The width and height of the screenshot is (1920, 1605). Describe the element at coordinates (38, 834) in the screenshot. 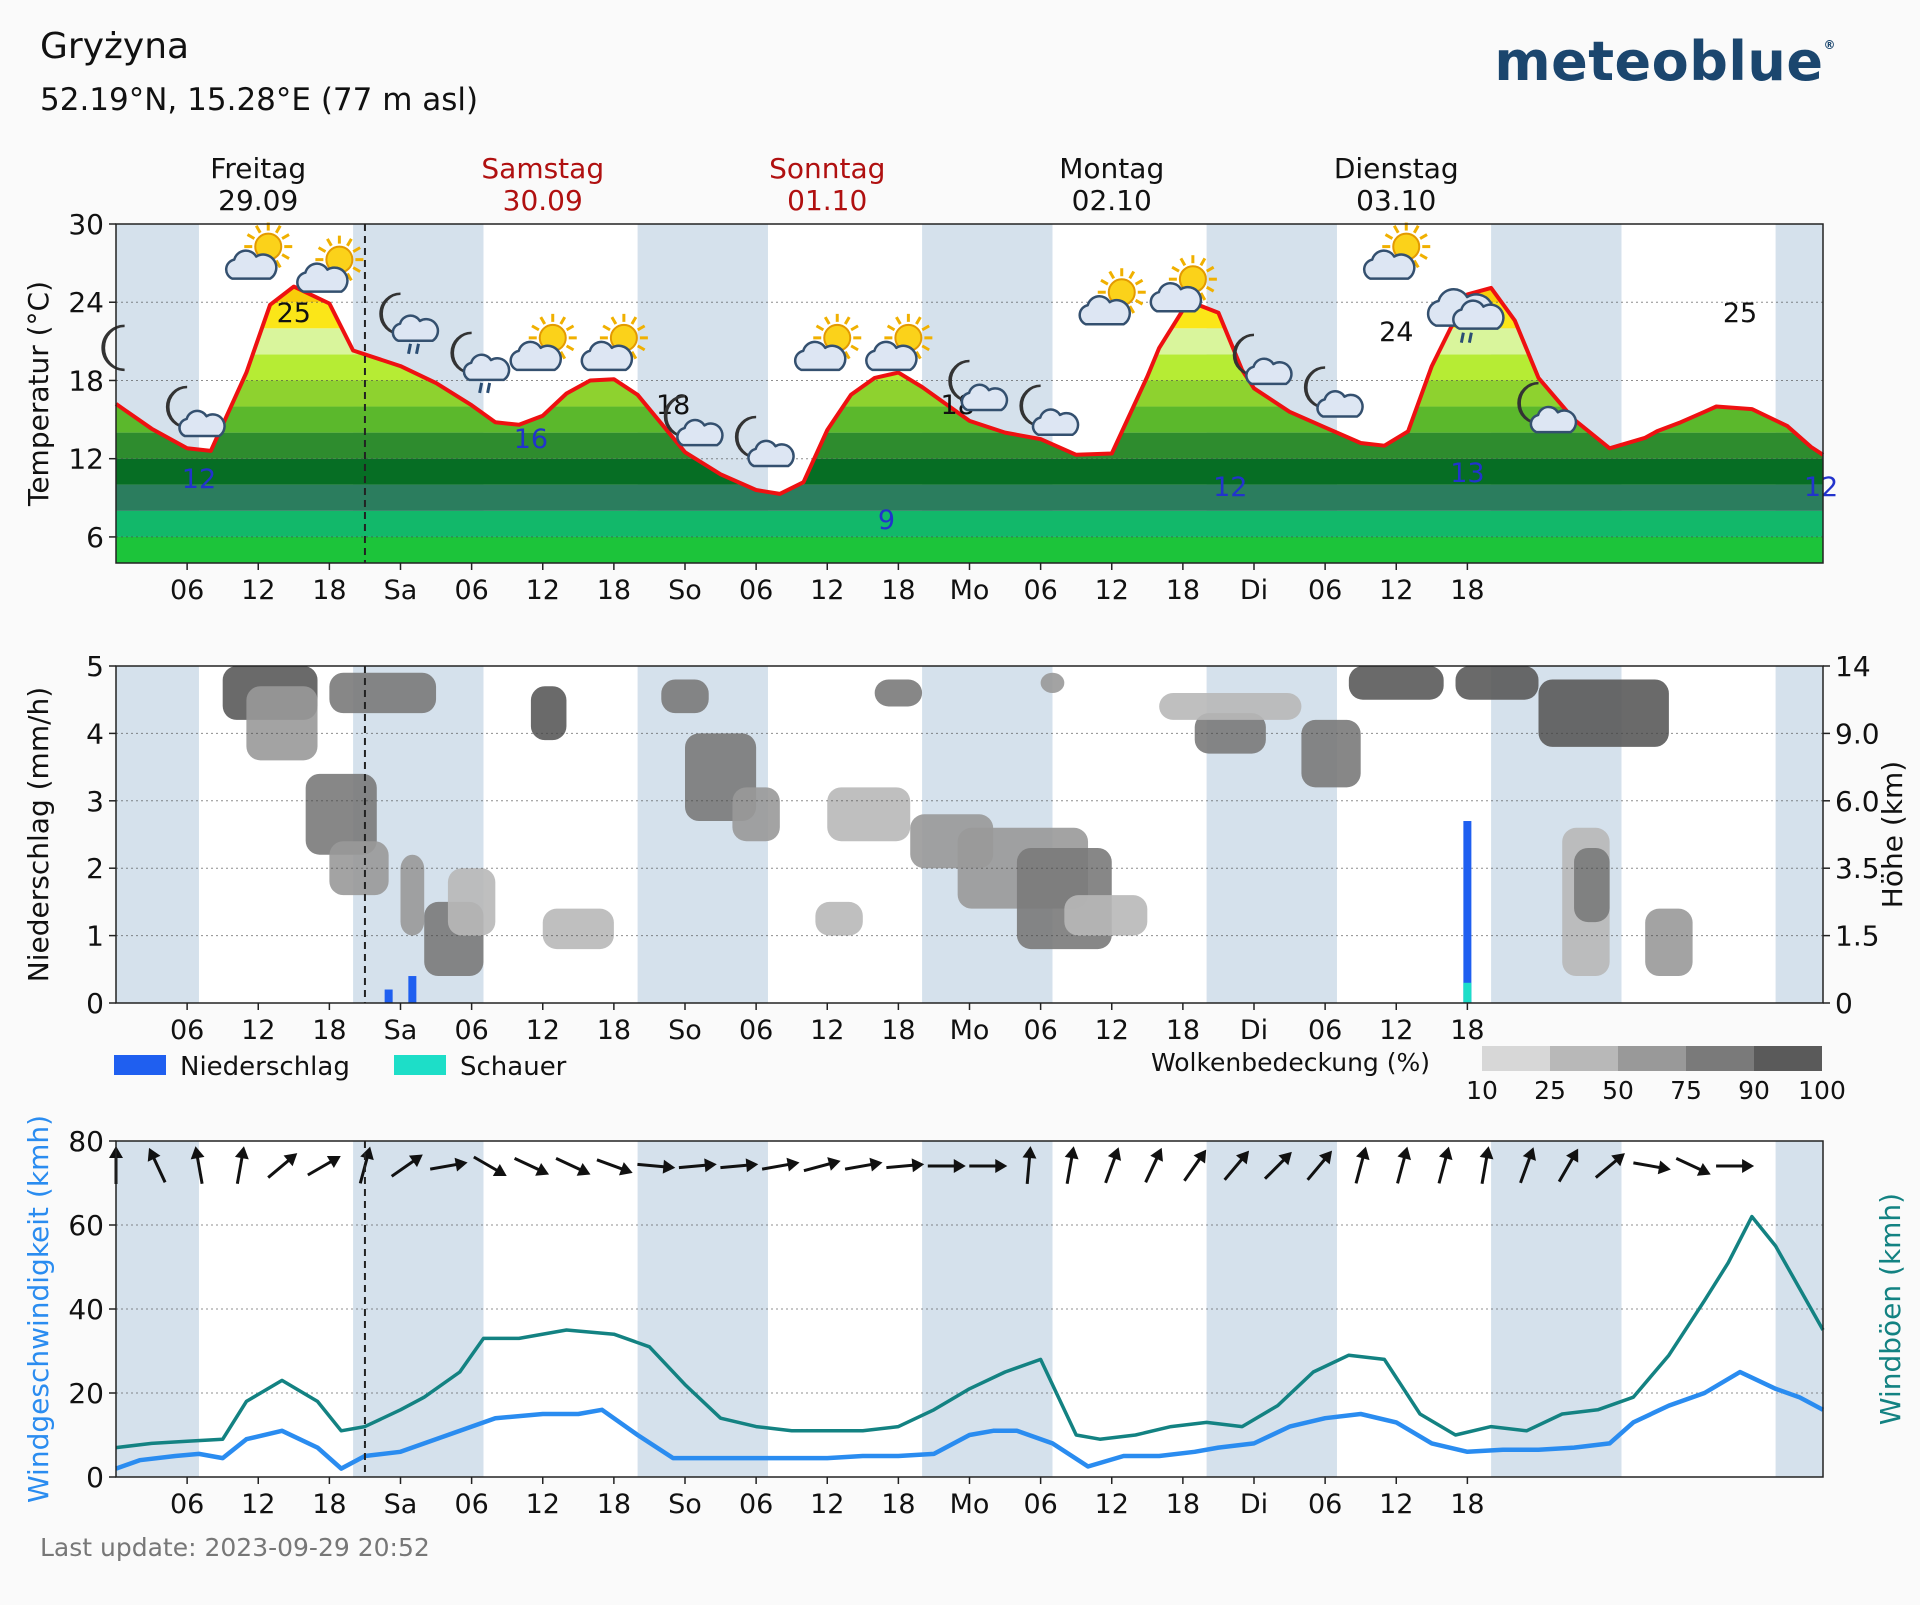

I see `precipitation-y-axis-title: Niederschlag (mm/h)` at that location.